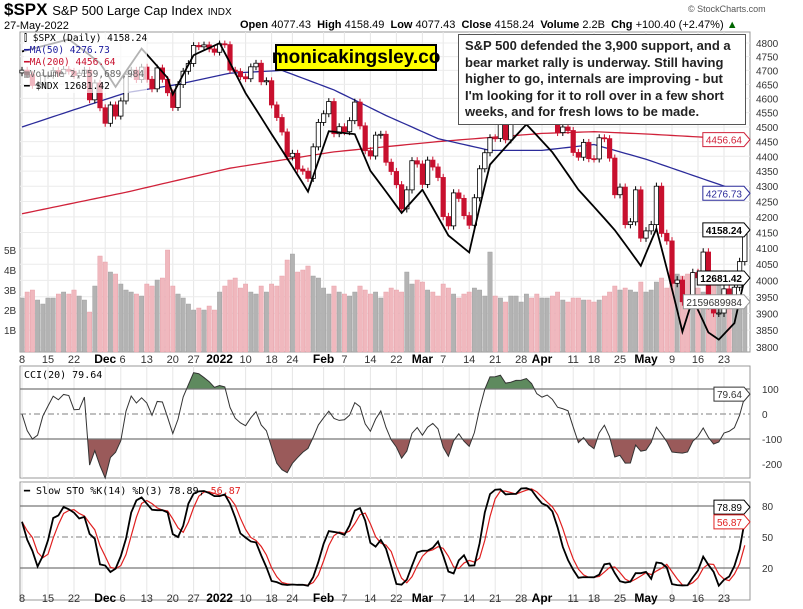 Image resolution: width=803 pixels, height=609 pixels. I want to click on legend-ma200: ━MA(200) 4456.64, so click(70, 62).